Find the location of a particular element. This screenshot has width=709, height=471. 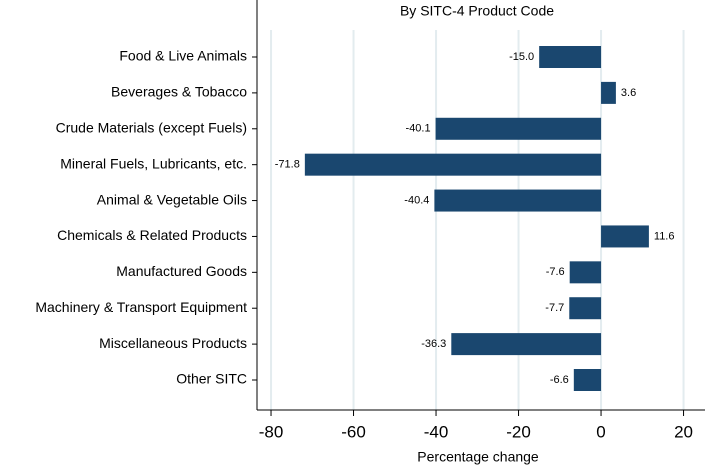

value-label: -7.6 is located at coordinates (555, 272).